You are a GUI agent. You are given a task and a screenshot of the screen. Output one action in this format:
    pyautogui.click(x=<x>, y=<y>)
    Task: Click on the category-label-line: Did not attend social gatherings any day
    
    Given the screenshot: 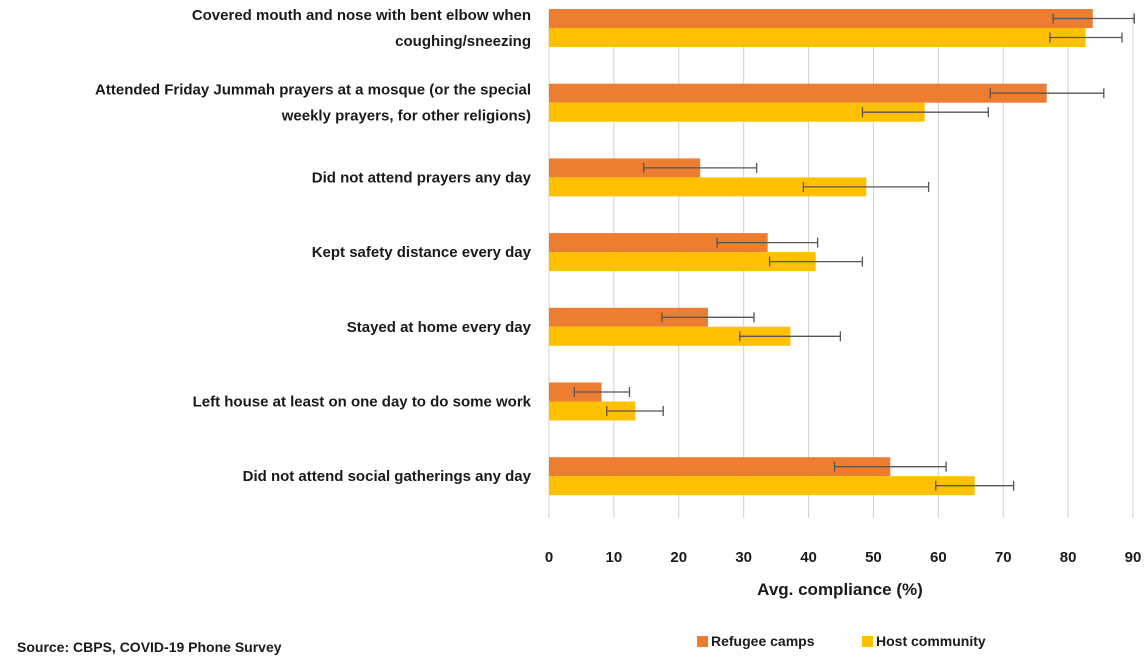 What is the action you would take?
    pyautogui.click(x=387, y=476)
    